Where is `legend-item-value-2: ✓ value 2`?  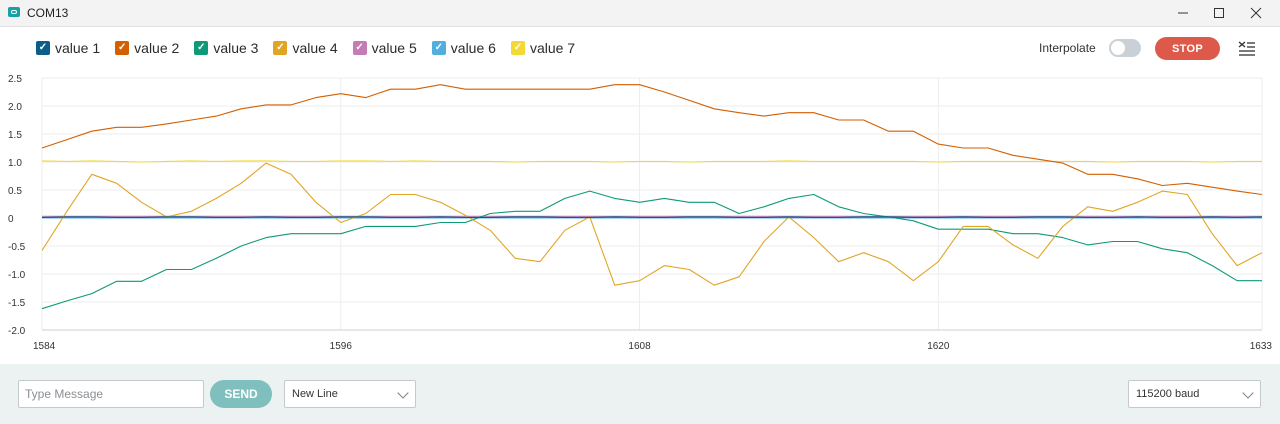 legend-item-value-2: ✓ value 2 is located at coordinates (147, 48).